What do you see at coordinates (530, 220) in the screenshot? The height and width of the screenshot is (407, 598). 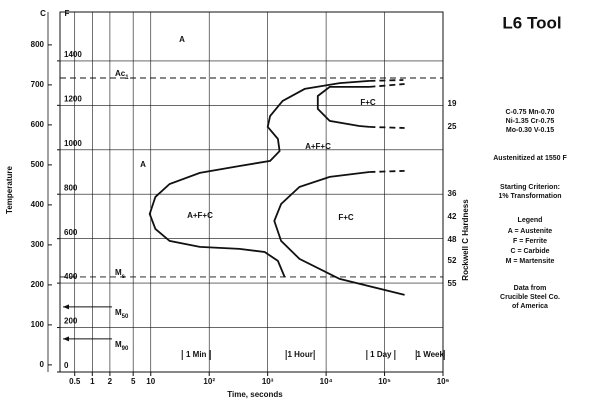 I see `legend-title: Legend` at bounding box center [530, 220].